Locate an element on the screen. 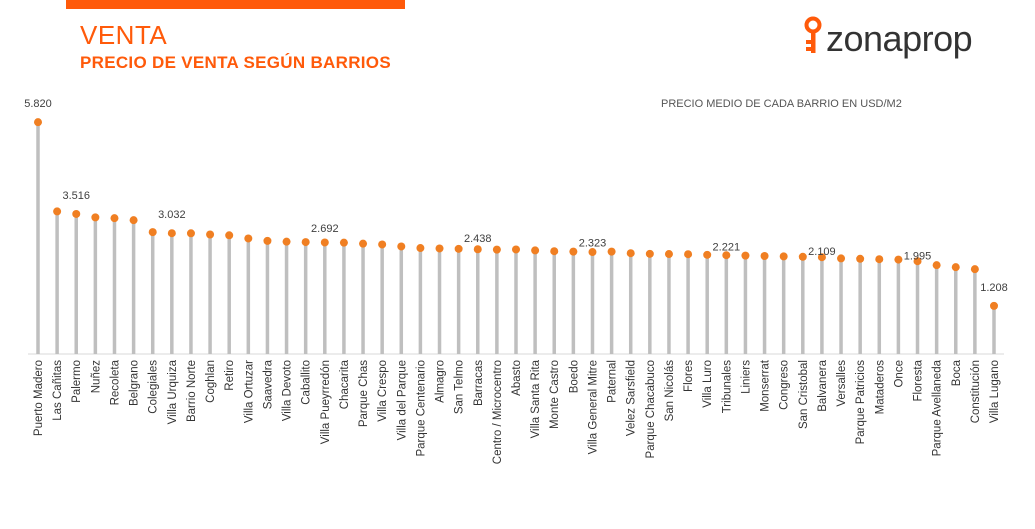 This screenshot has width=1035, height=529. tick-label-31: Velez Sarsfield is located at coordinates (632, 398).